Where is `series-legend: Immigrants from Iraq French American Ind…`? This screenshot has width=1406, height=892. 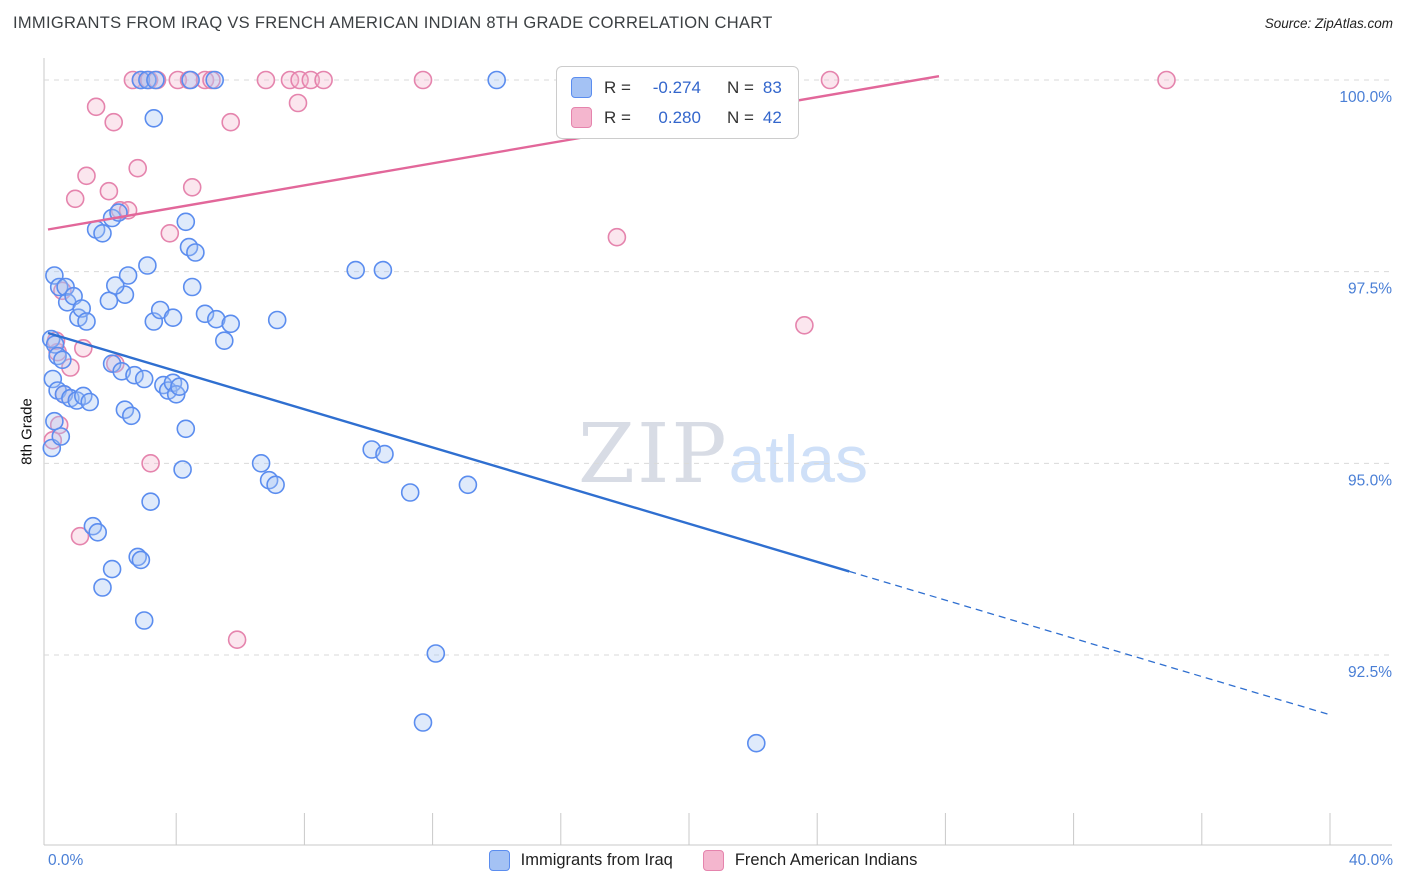 series-legend: Immigrants from Iraq French American Ind… is located at coordinates (703, 860).